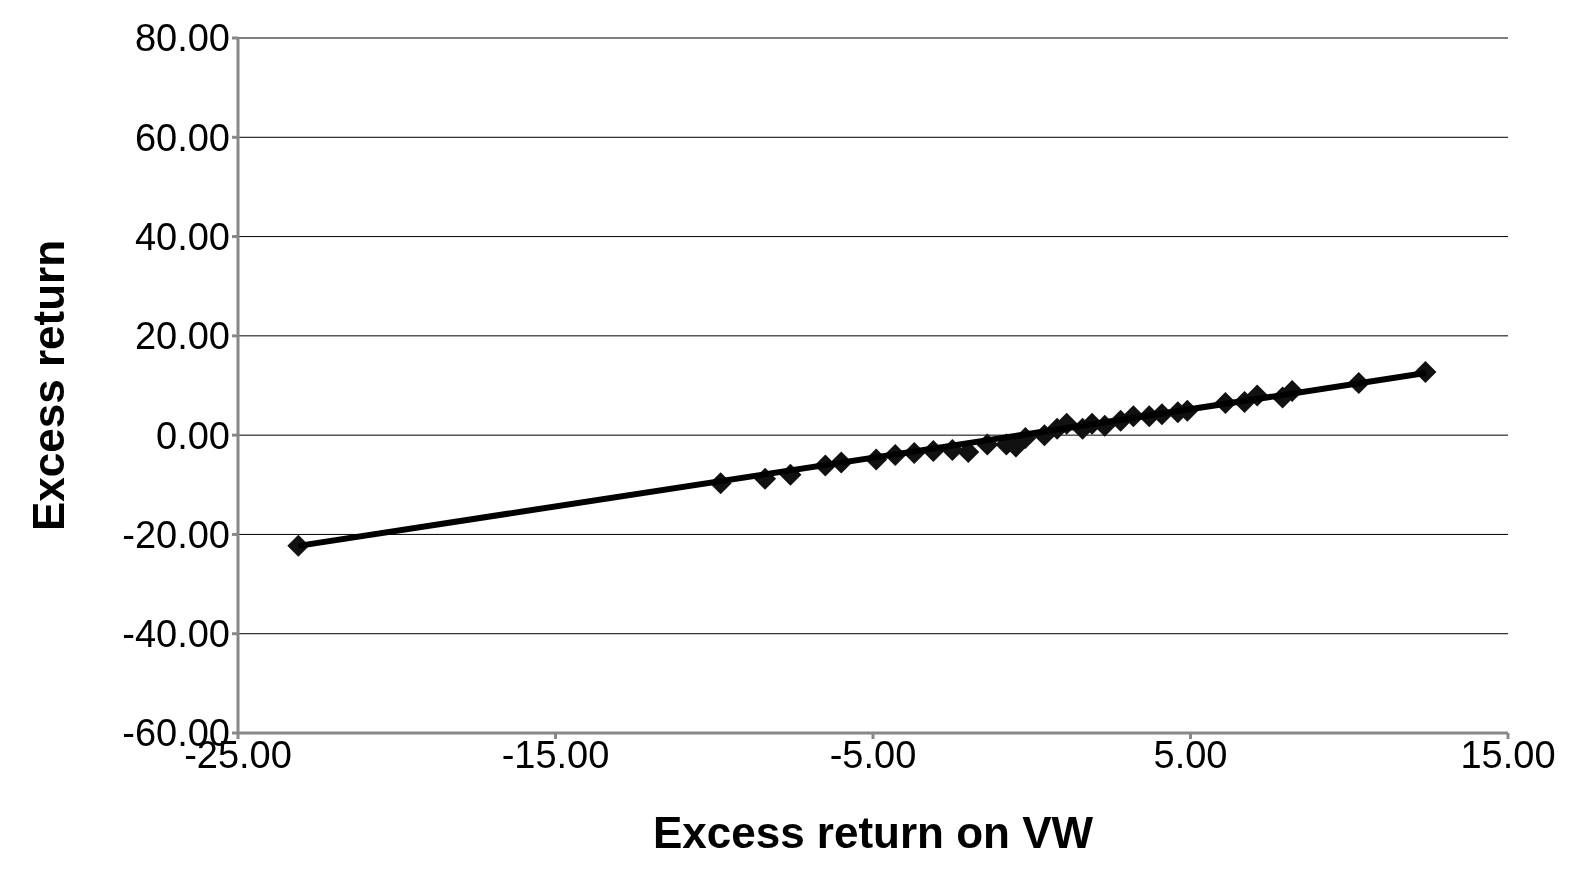 The image size is (1575, 885). What do you see at coordinates (873, 832) in the screenshot?
I see `x-axis-title: Excess return on VW` at bounding box center [873, 832].